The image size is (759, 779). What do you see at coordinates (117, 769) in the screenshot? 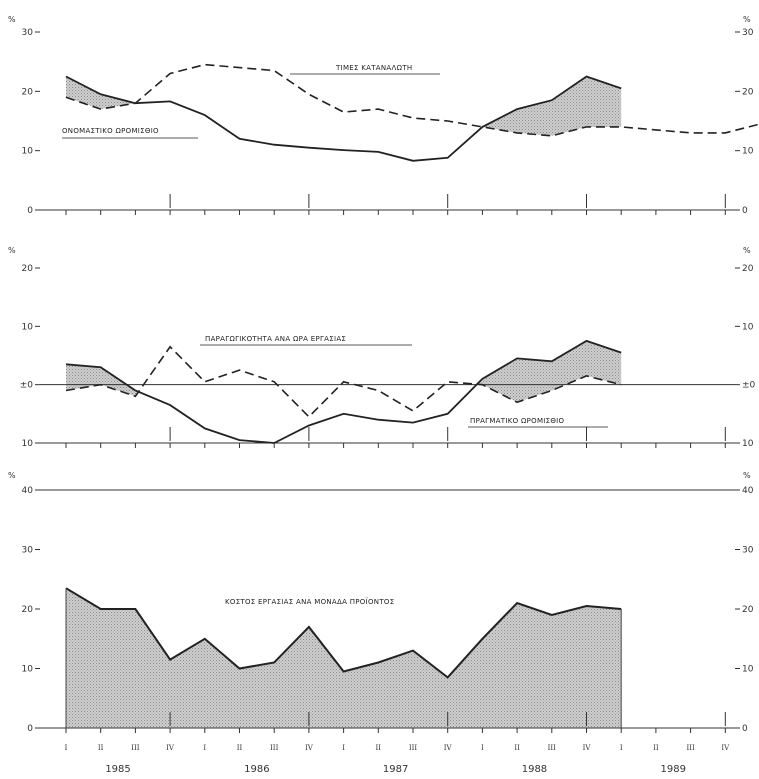
I see `x-year-label: 1985` at bounding box center [117, 769].